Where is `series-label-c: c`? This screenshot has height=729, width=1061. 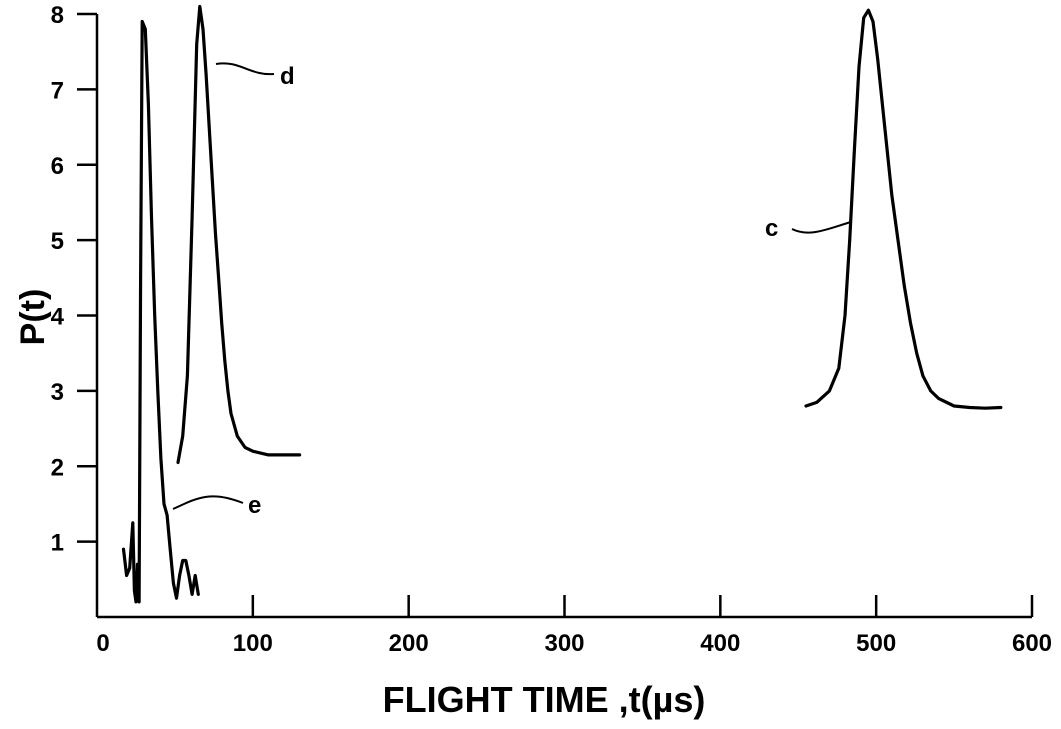 series-label-c: c is located at coordinates (771, 228).